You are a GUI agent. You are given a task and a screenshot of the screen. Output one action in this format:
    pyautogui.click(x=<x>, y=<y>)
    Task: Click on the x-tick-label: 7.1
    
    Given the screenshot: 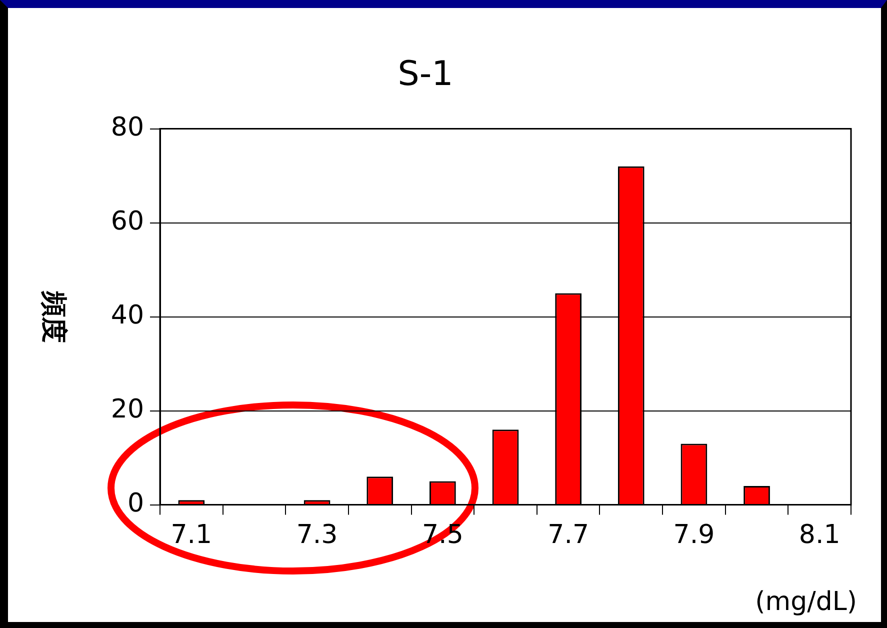 What is the action you would take?
    pyautogui.click(x=191, y=535)
    